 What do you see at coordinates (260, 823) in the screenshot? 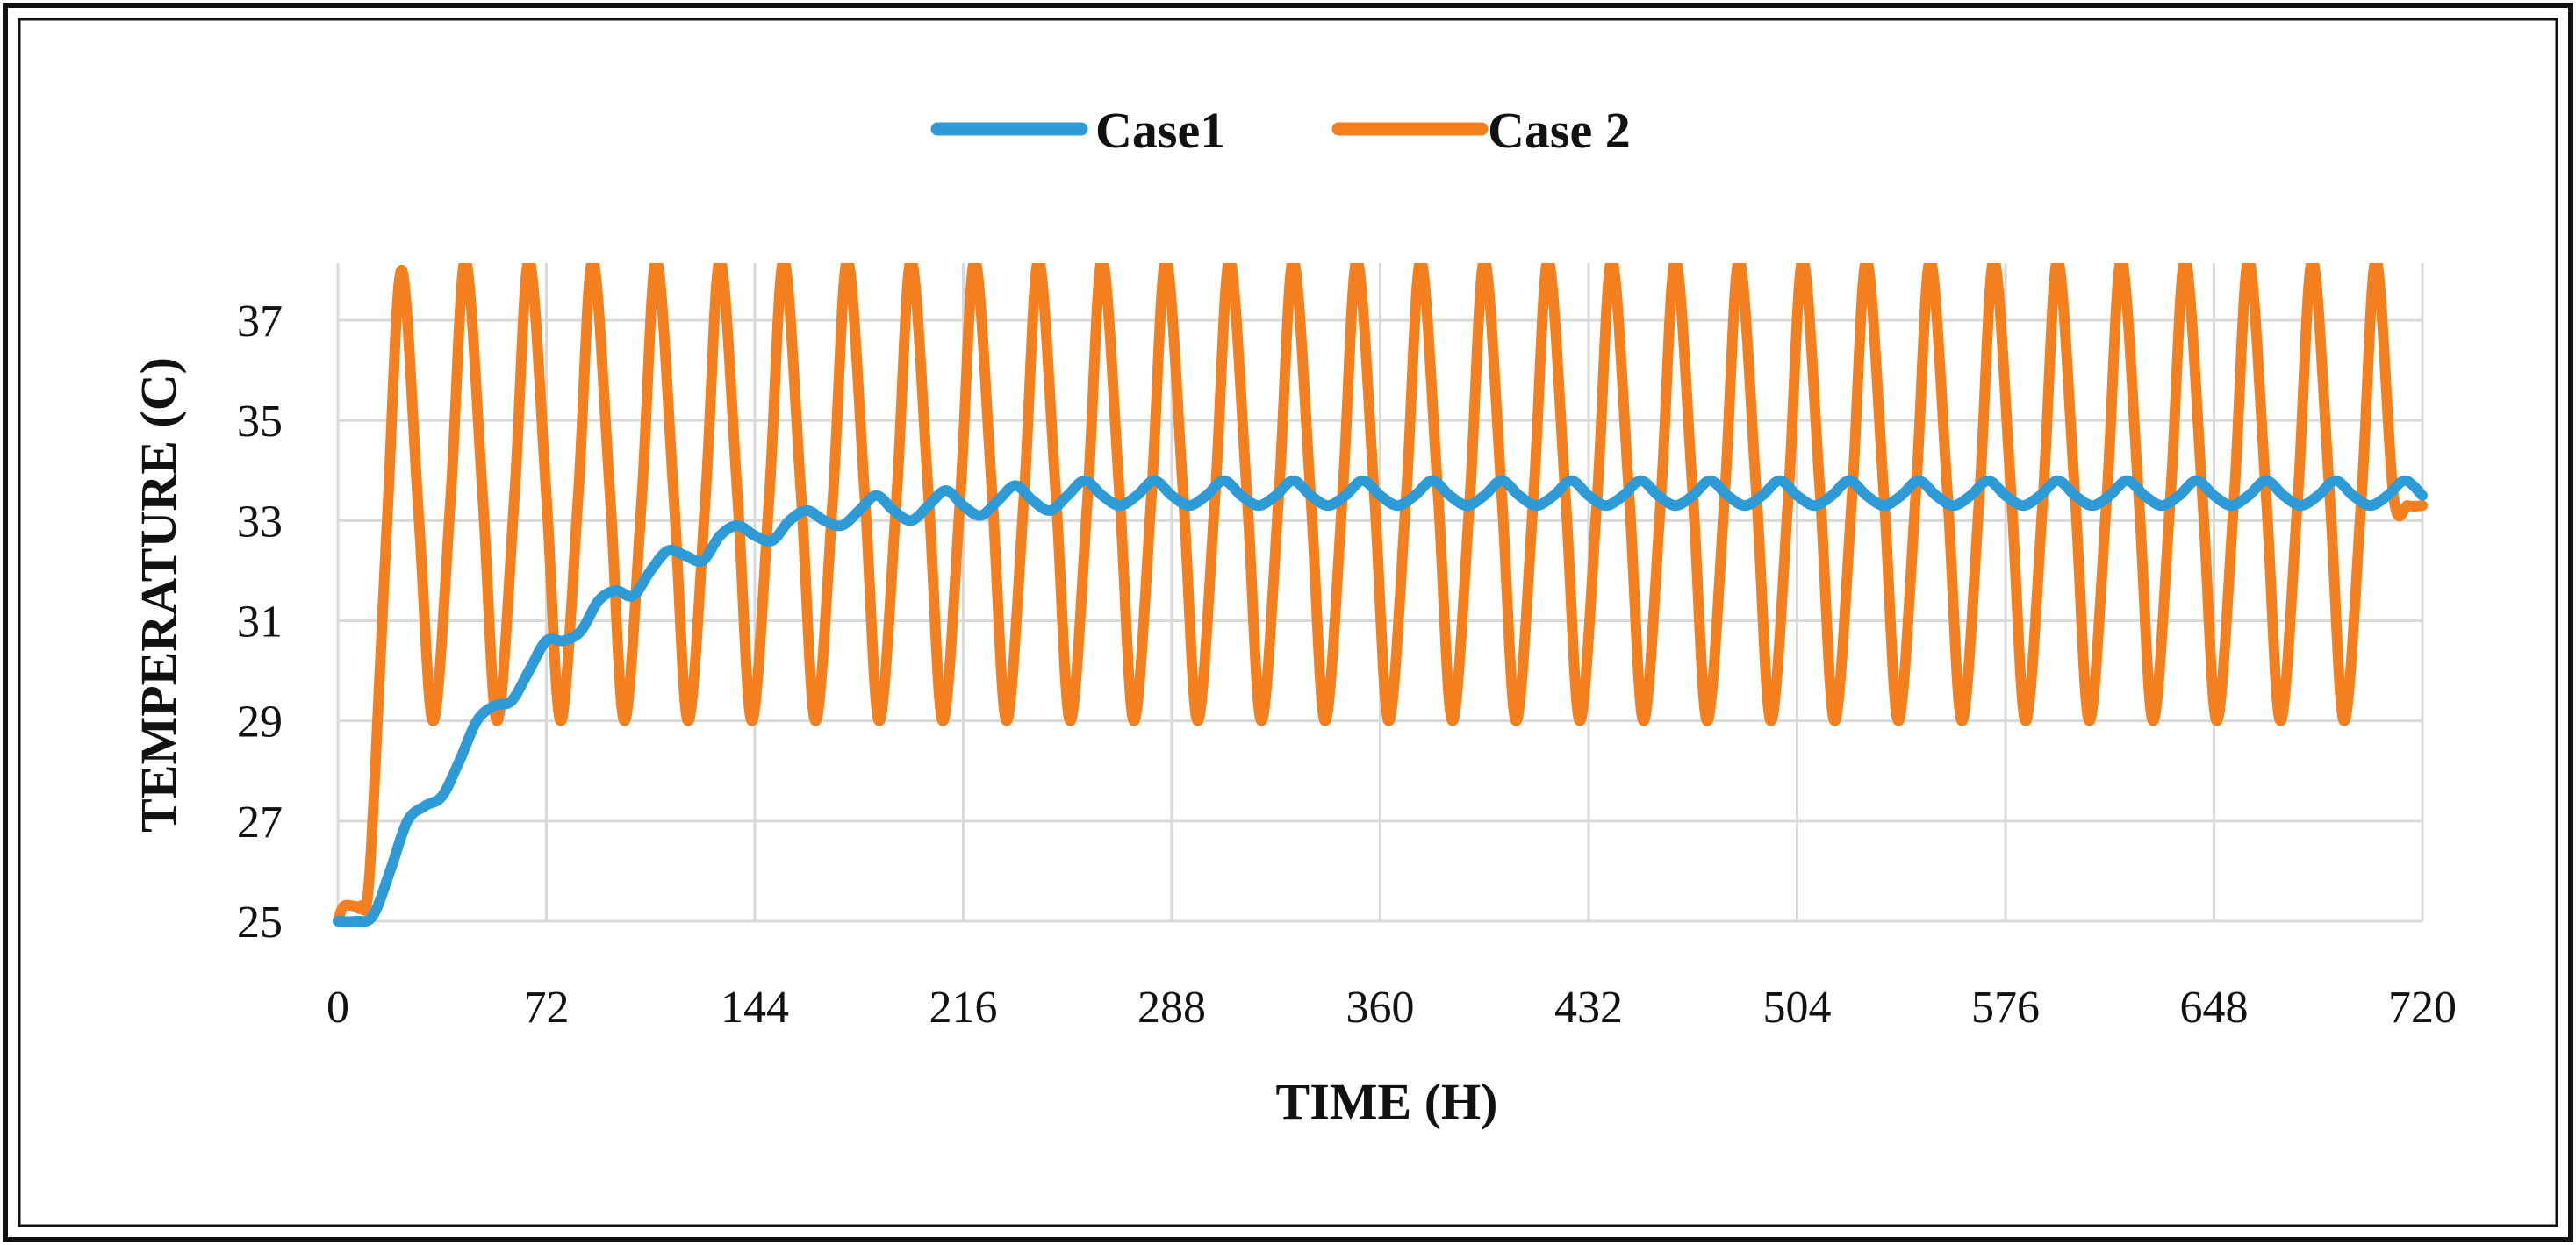
I see `y-tick-label-27: 27` at bounding box center [260, 823].